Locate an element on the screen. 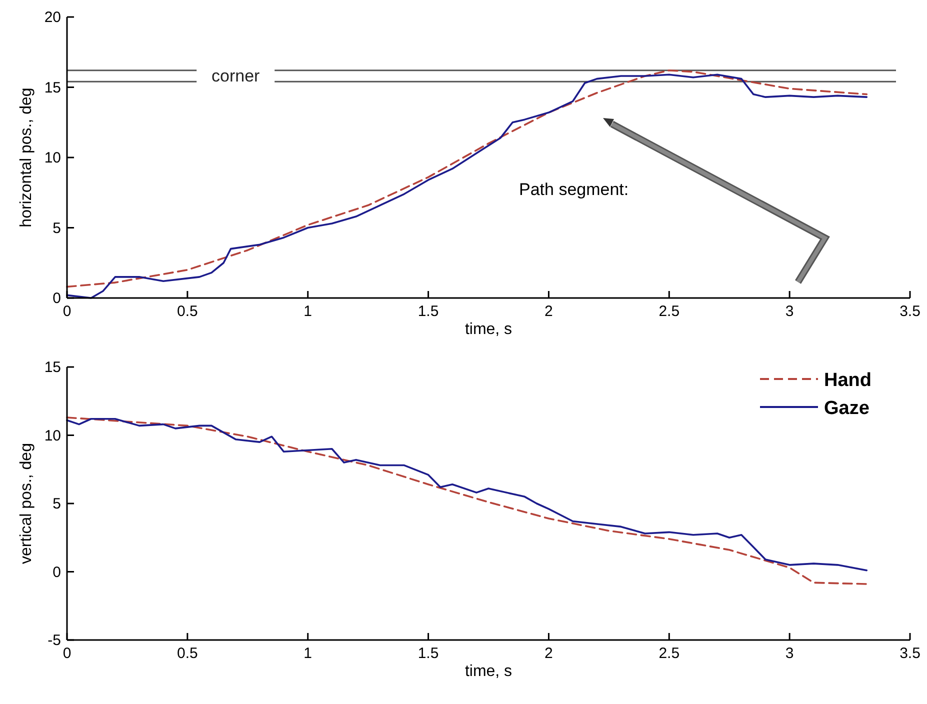 The width and height of the screenshot is (927, 704). legend-label: Gaze is located at coordinates (847, 408).